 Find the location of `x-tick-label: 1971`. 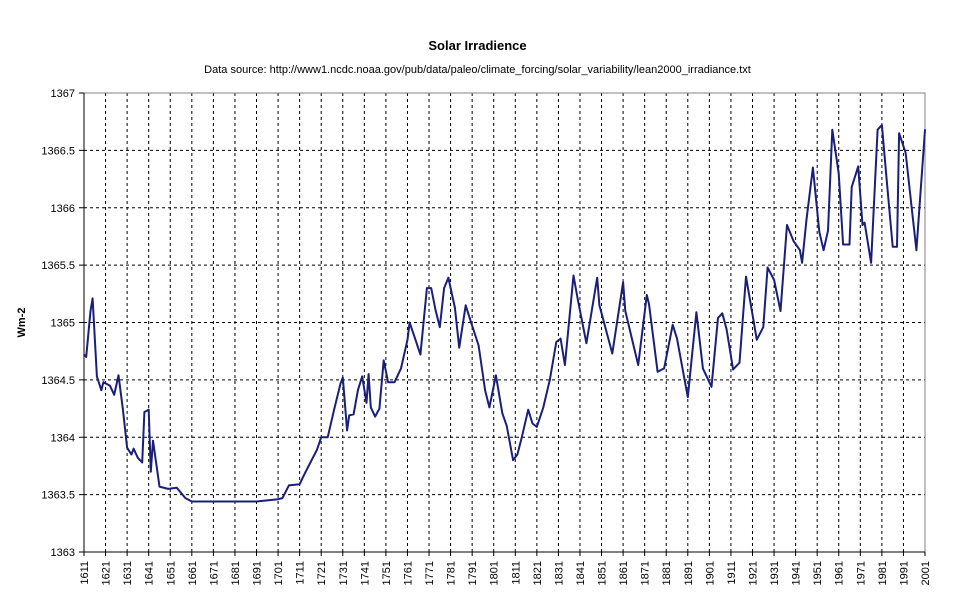

x-tick-label: 1971 is located at coordinates (861, 573).